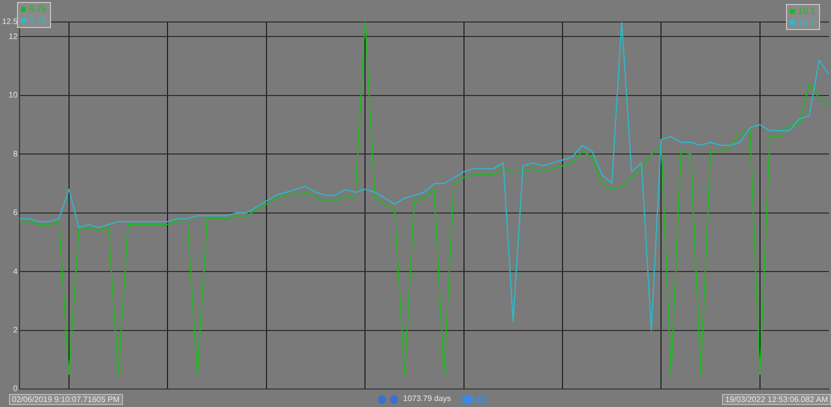 The image size is (831, 407). I want to click on y-tick-label: 12.5, so click(10, 21).